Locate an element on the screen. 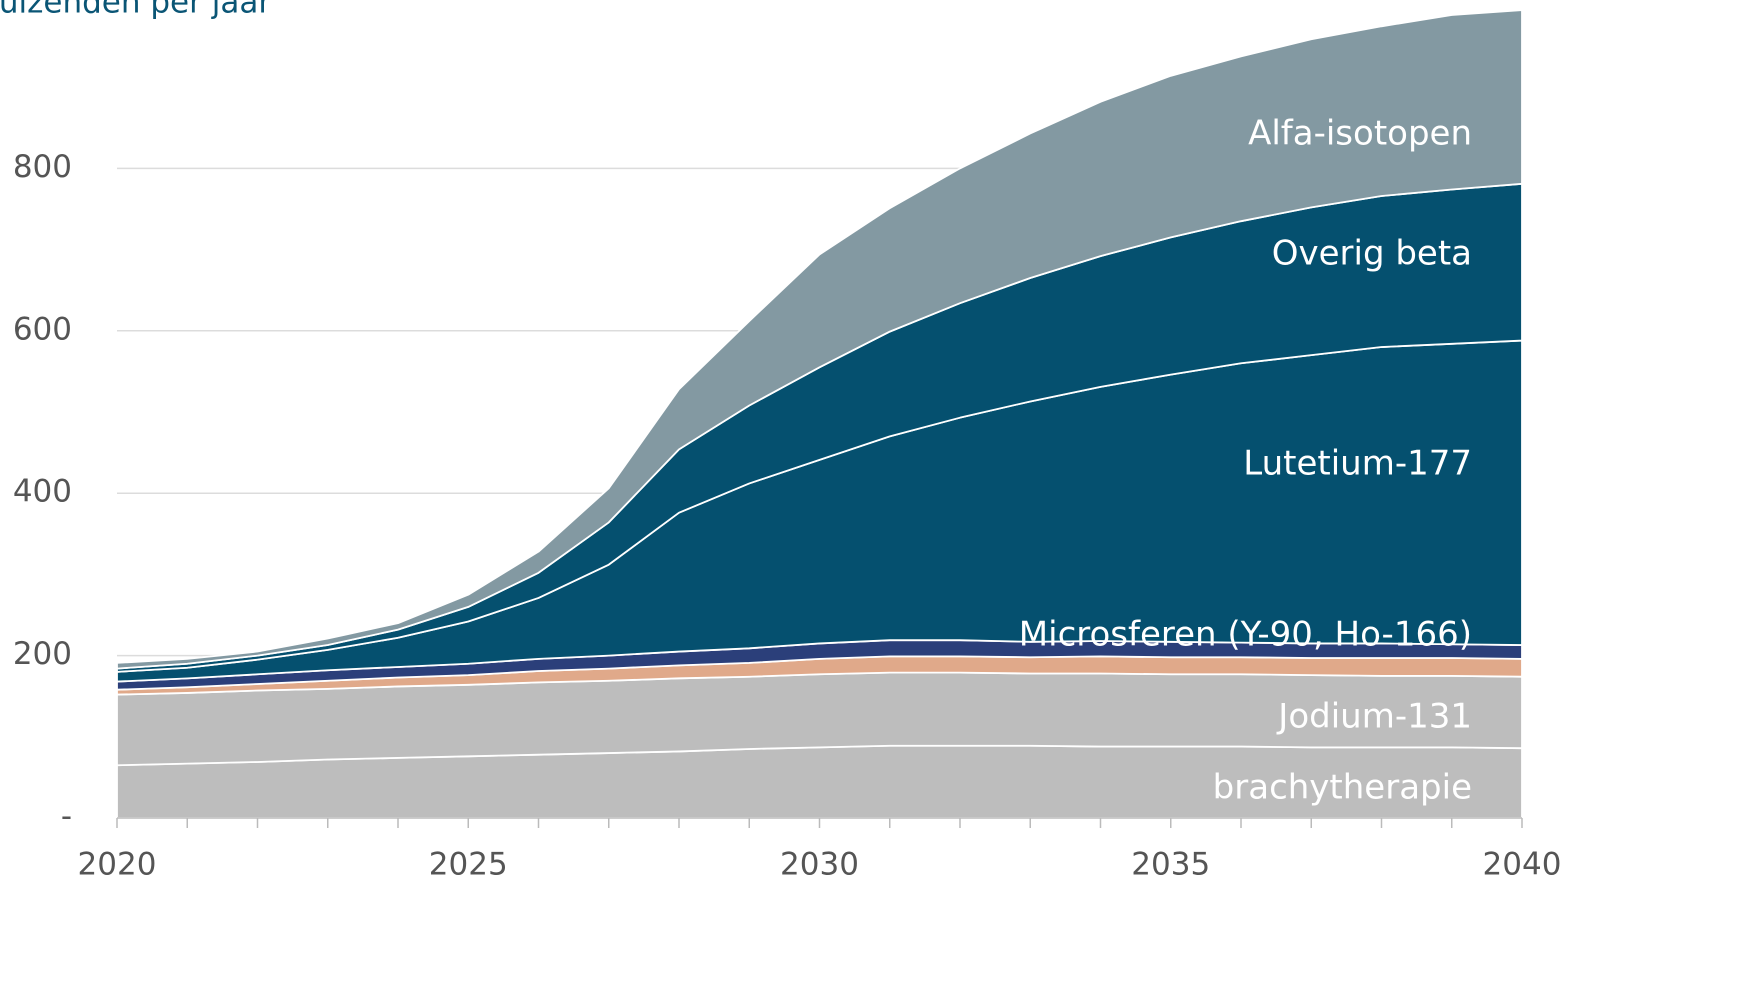  series-label: Jodium-131 is located at coordinates (1374, 717).